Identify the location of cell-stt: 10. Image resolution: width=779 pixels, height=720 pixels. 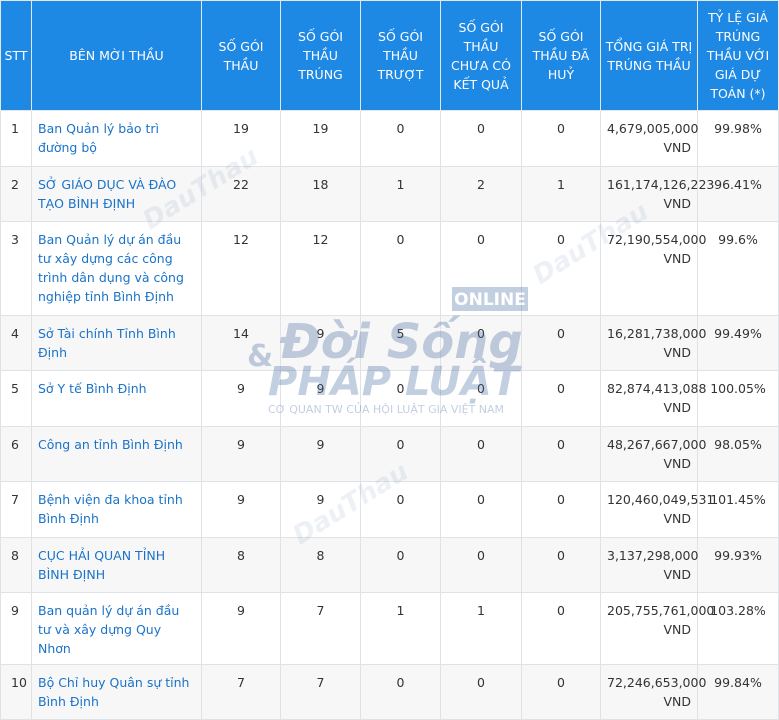
(16, 692).